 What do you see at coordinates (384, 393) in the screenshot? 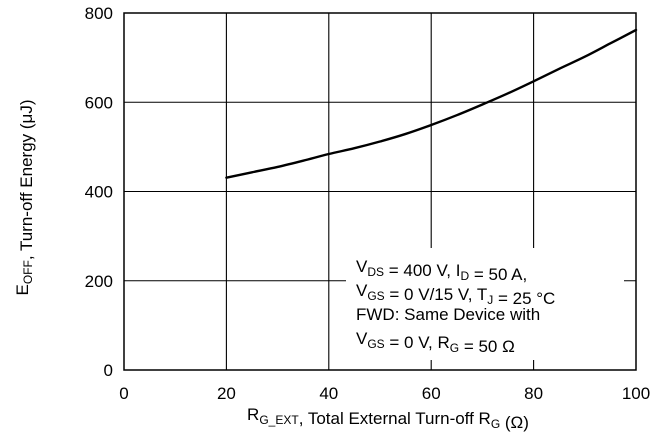
I see `x-axis-ticks: 0 20 40 60 80 100` at bounding box center [384, 393].